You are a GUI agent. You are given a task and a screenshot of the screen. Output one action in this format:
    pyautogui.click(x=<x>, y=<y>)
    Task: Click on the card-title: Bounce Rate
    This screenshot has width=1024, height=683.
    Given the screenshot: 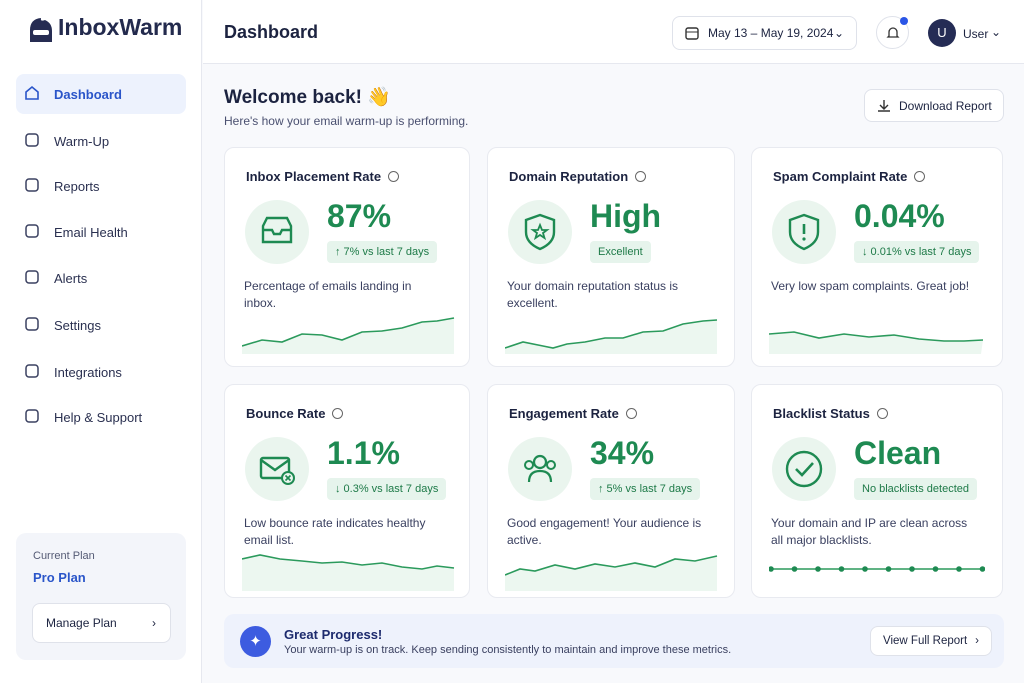 What is the action you would take?
    pyautogui.click(x=295, y=413)
    